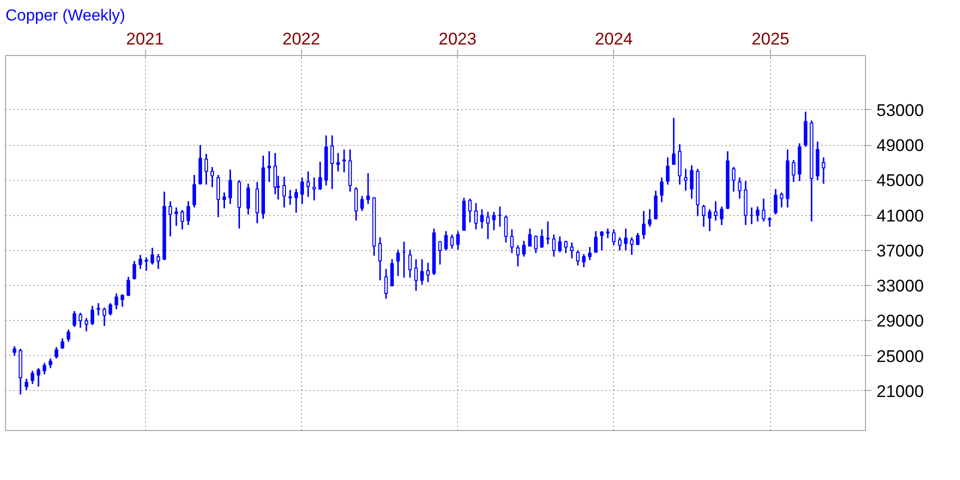 This screenshot has width=960, height=480. Describe the element at coordinates (900, 110) in the screenshot. I see `y-tick-label: 53000` at that location.